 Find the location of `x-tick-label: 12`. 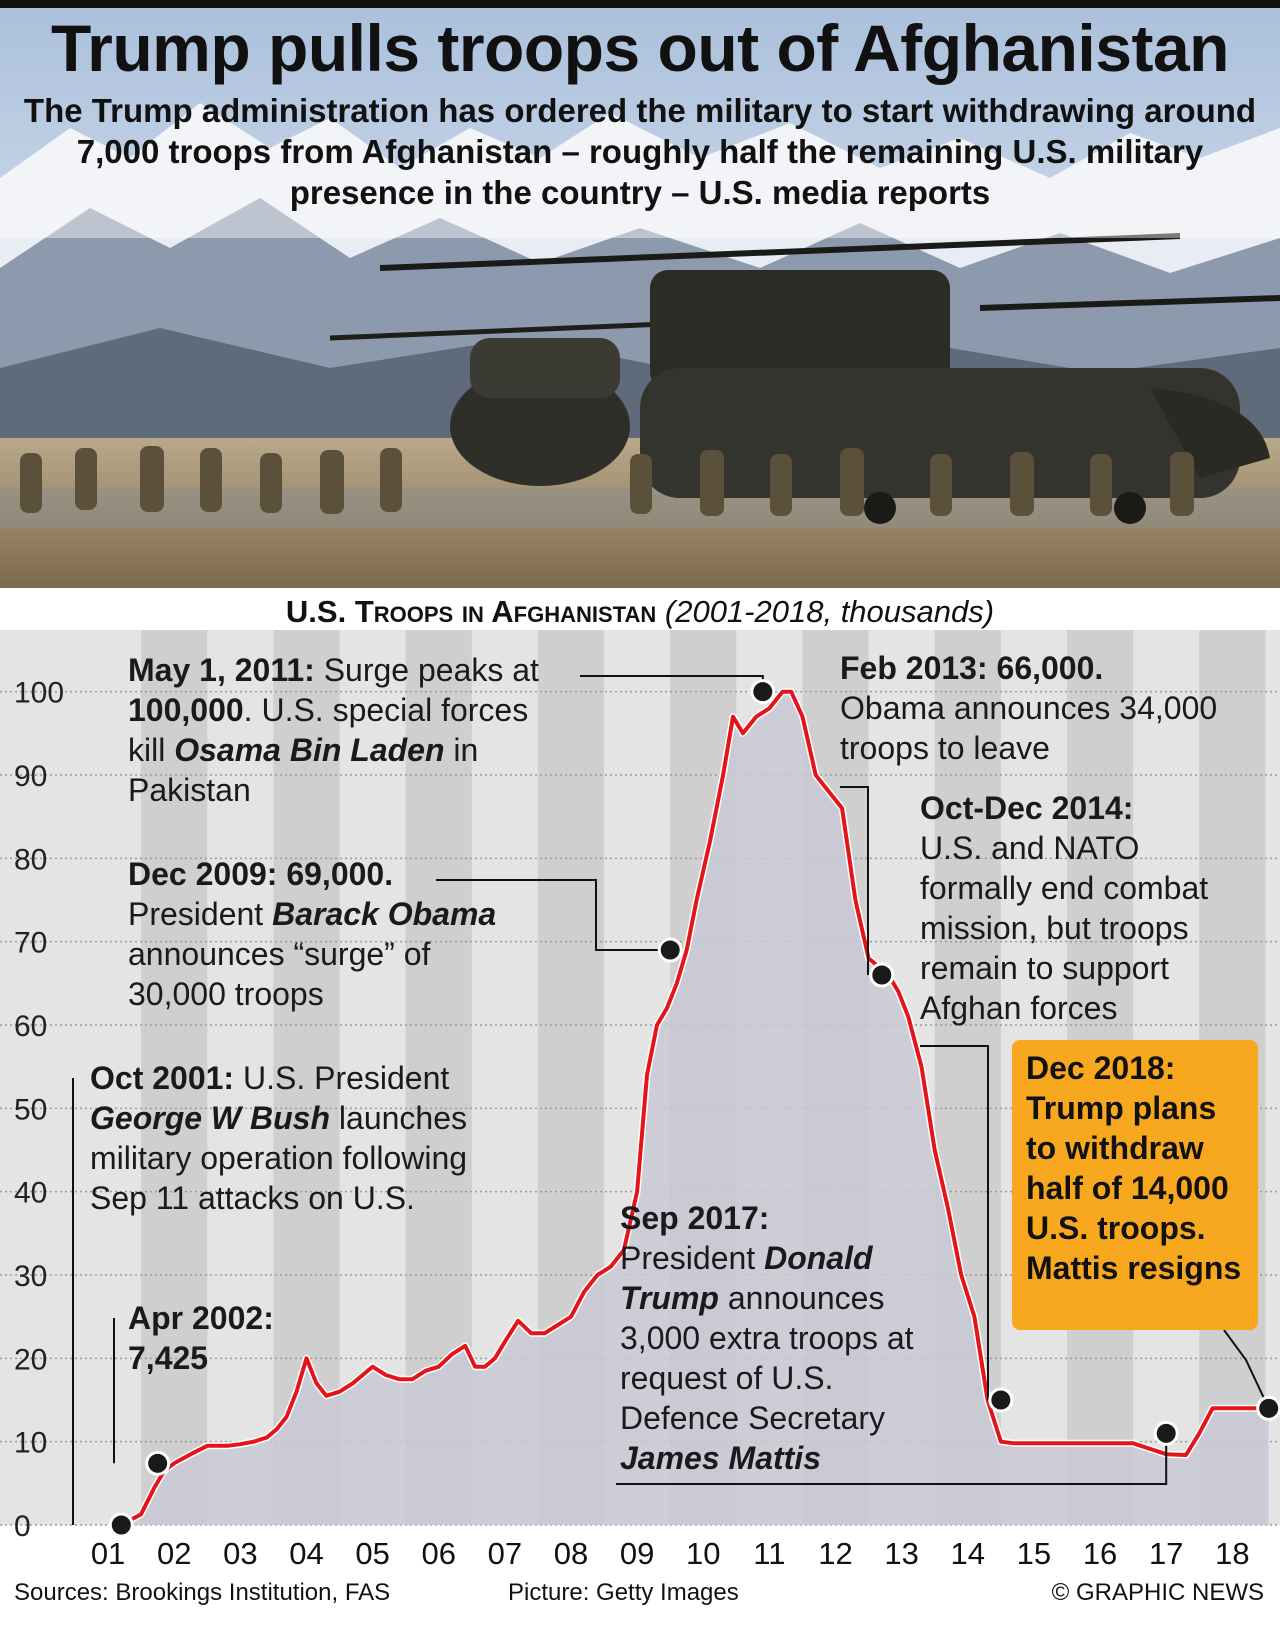

x-tick-label: 12 is located at coordinates (835, 1553).